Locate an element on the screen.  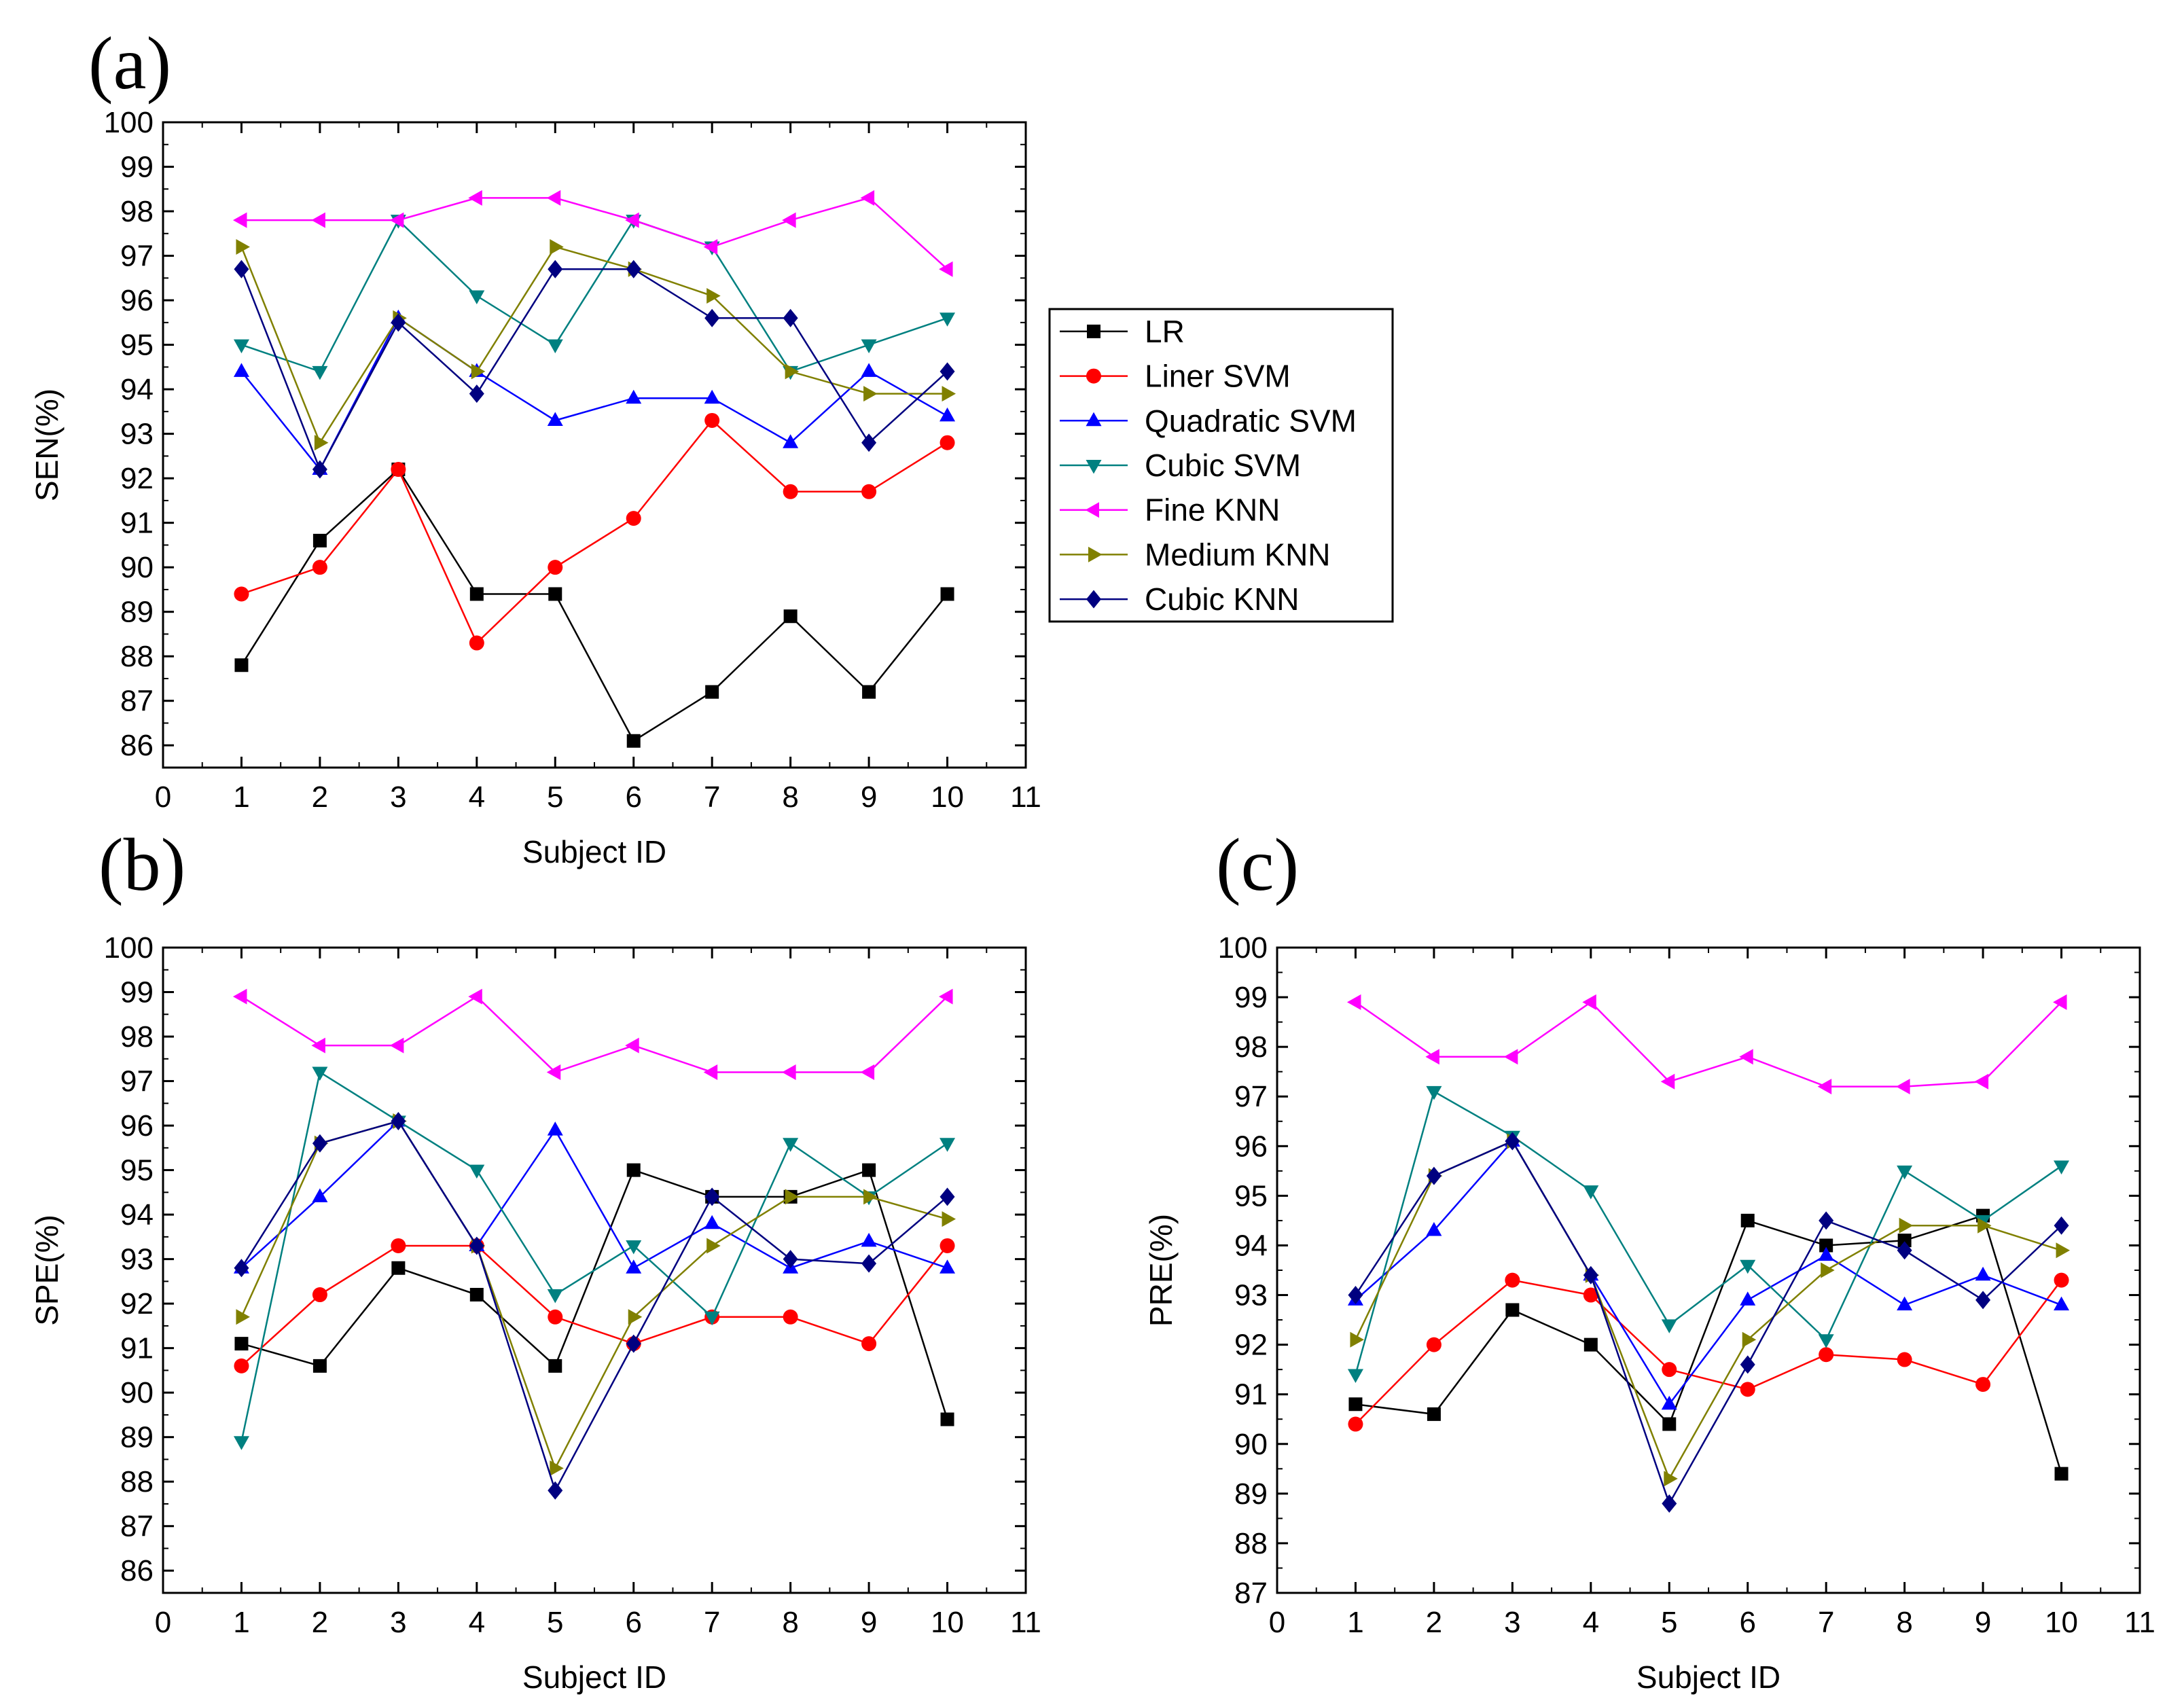
y-tick-label: 99 is located at coordinates (1251, 997).